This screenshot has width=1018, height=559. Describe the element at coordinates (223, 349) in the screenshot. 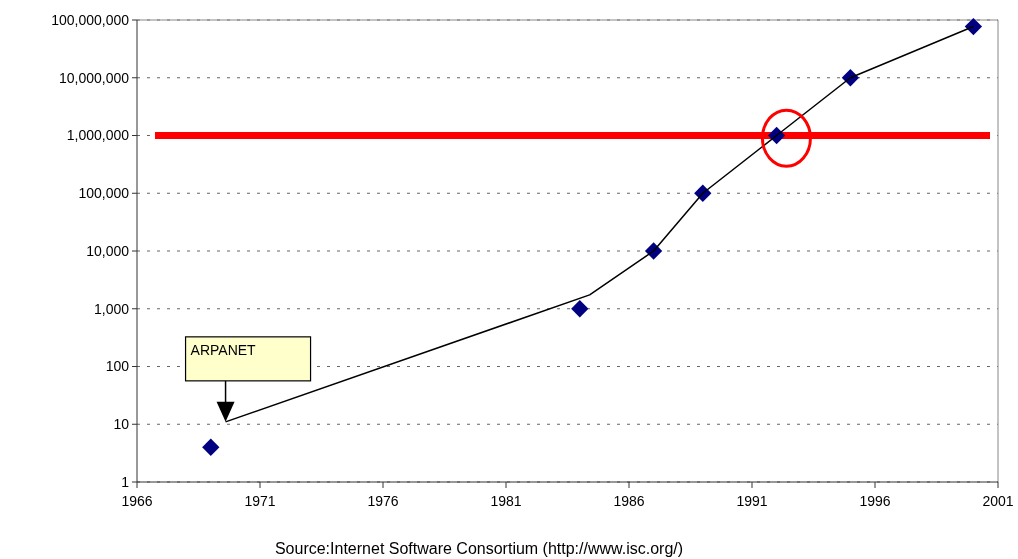

I see `annotation: ARPANET` at that location.